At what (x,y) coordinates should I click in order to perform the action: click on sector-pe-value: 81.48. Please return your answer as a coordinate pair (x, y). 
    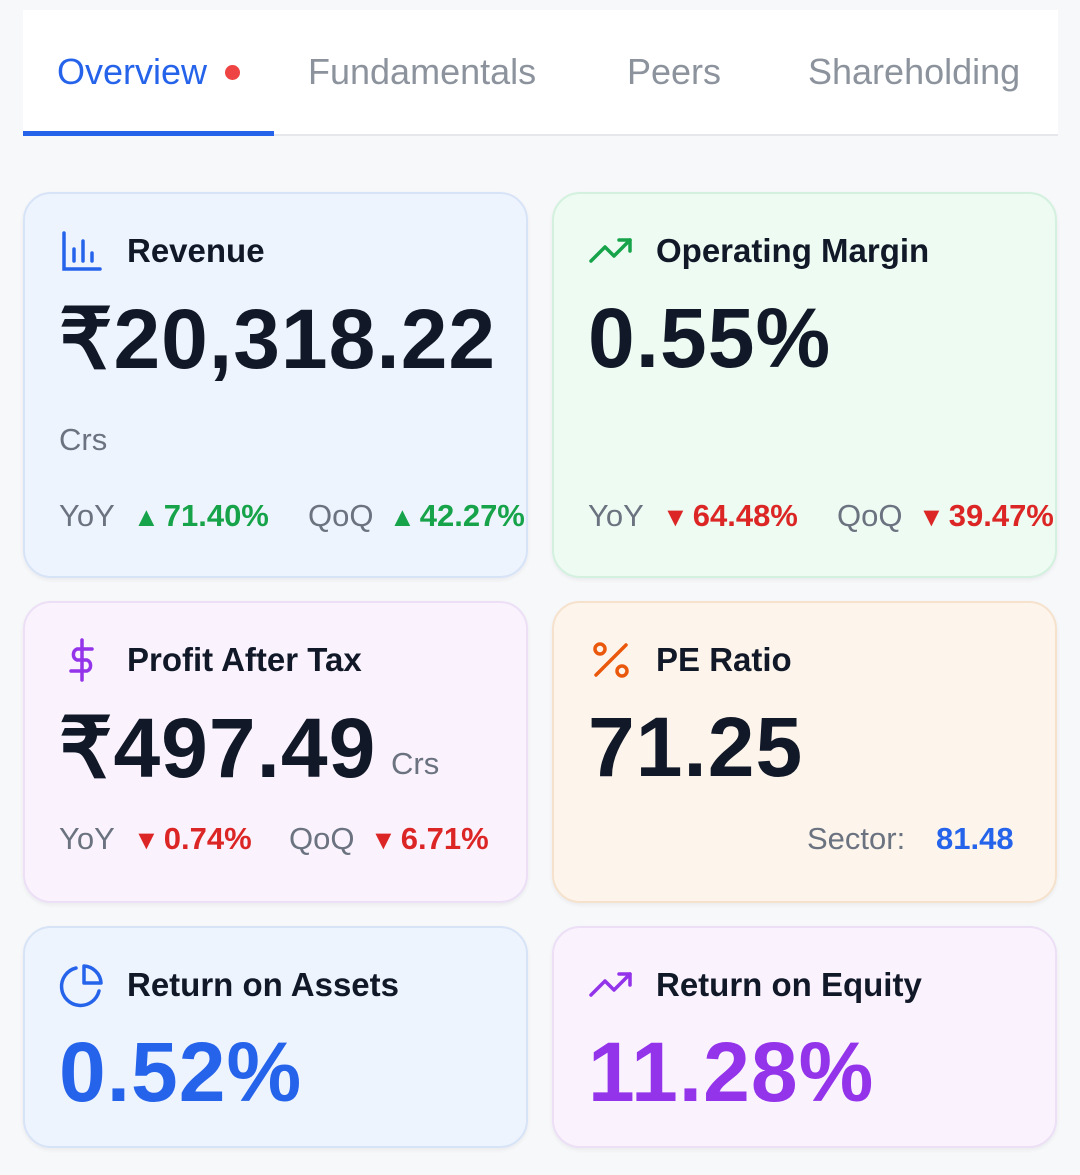
    Looking at the image, I should click on (975, 838).